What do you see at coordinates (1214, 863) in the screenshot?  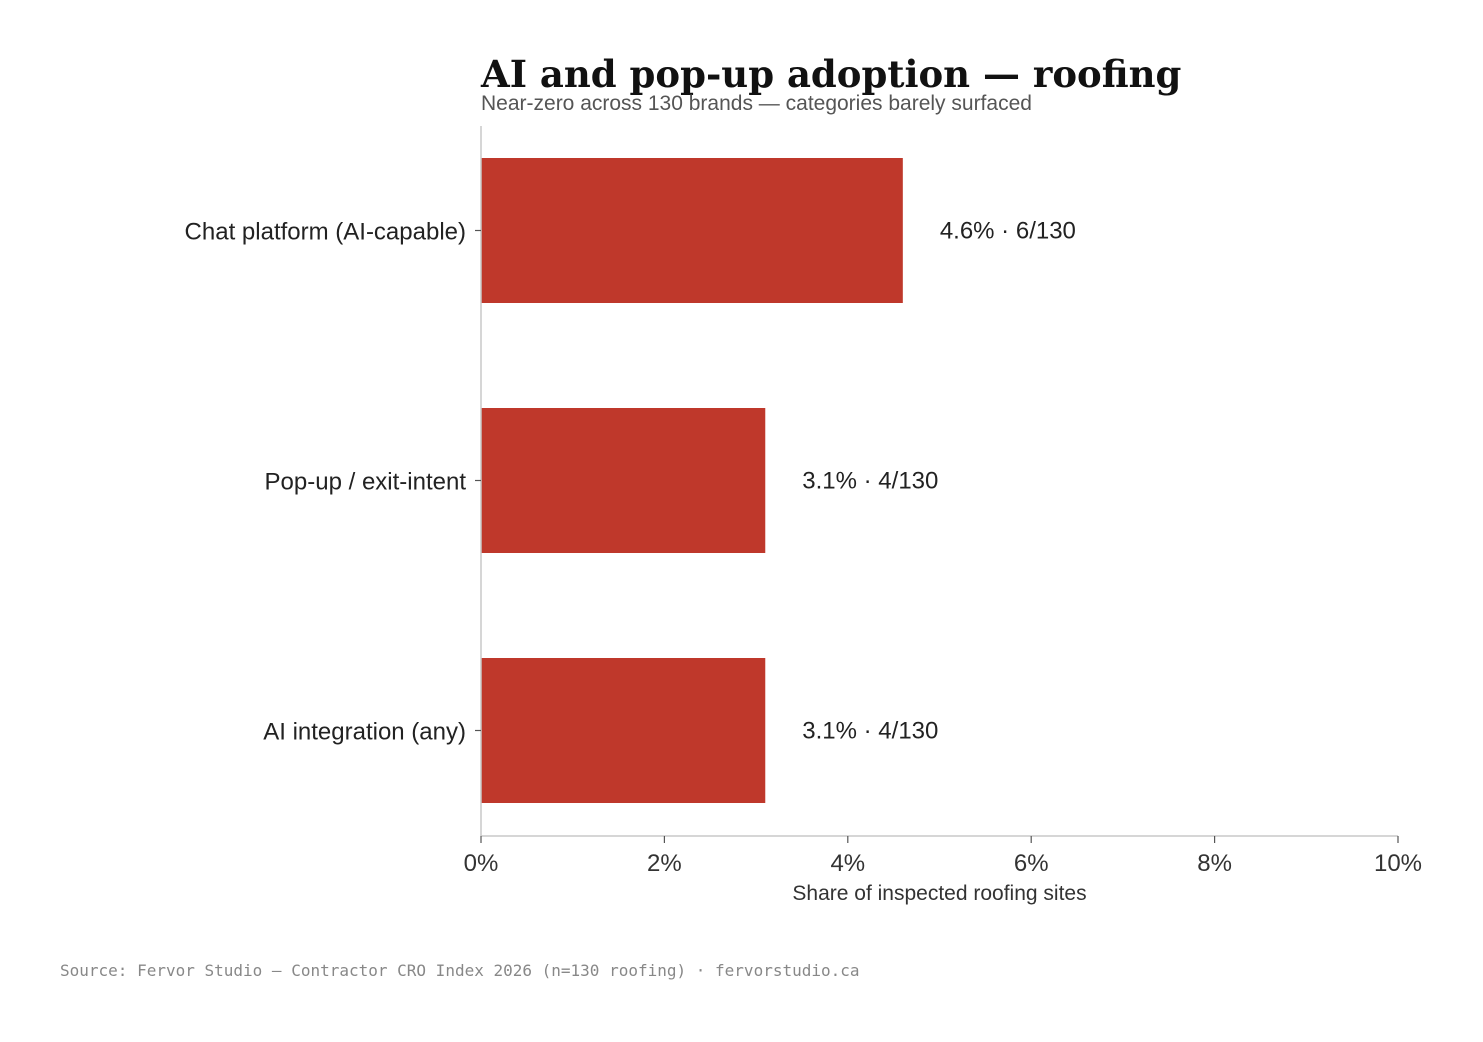 I see `x-tick-label: 8%` at bounding box center [1214, 863].